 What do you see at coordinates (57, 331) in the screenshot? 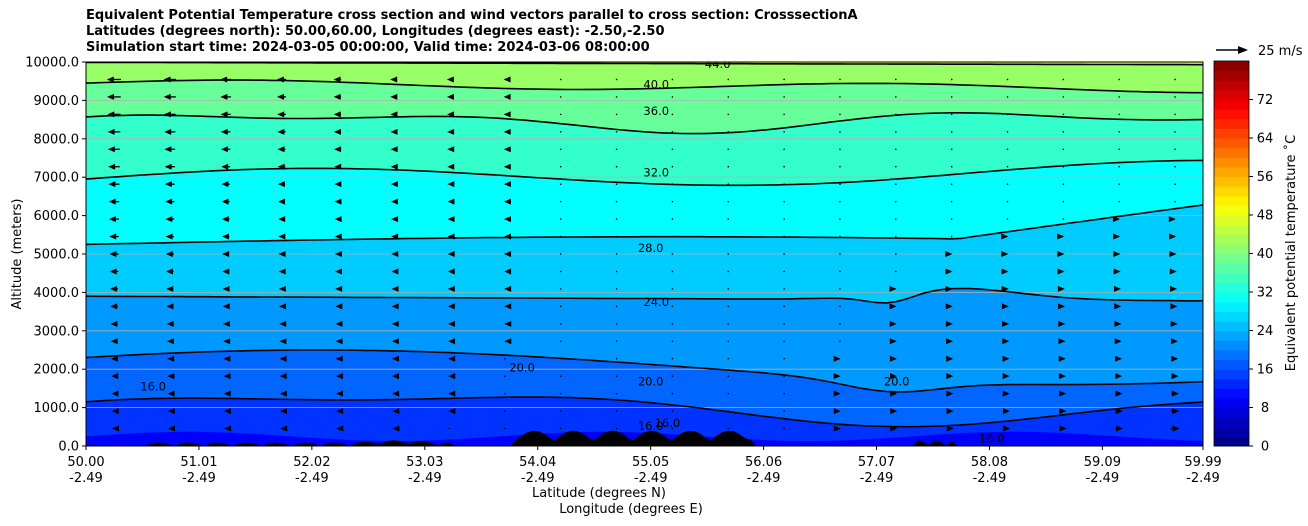
I see `y-tick-label-3: 3000.0` at bounding box center [57, 331].